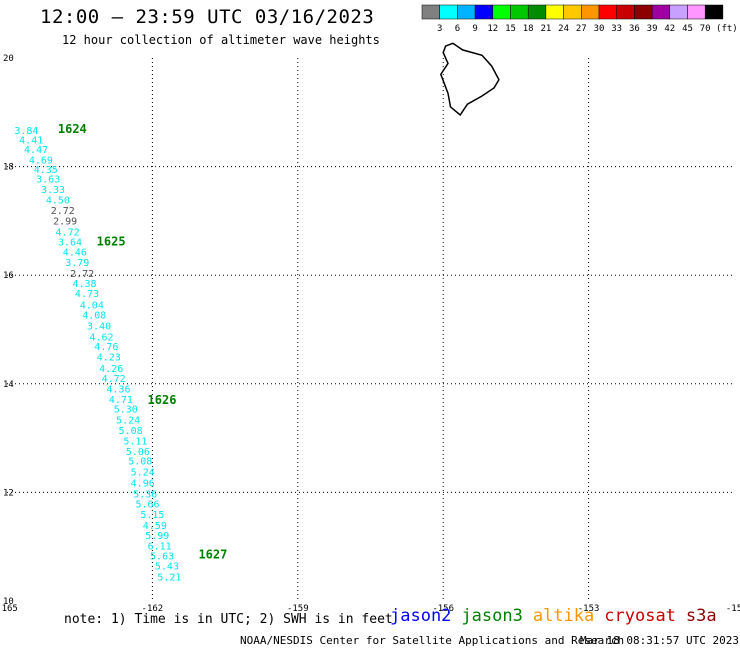 The height and width of the screenshot is (650, 740). What do you see at coordinates (8, 493) in the screenshot?
I see `y-tick-label: 12` at bounding box center [8, 493].